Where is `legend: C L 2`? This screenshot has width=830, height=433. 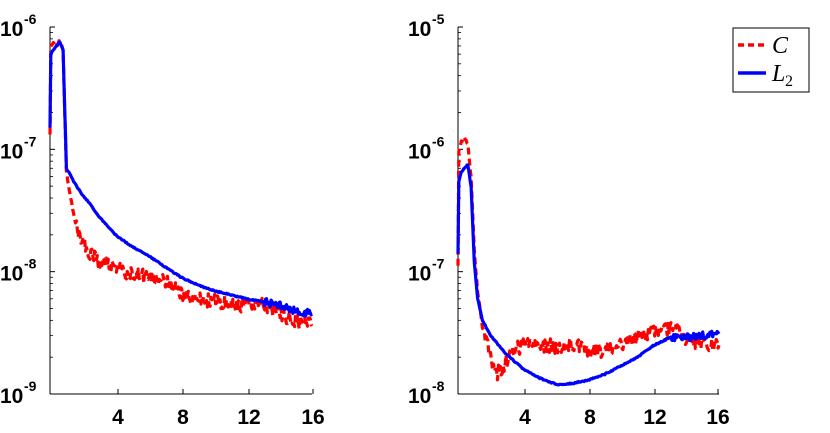
legend: C L 2 is located at coordinates (771, 60).